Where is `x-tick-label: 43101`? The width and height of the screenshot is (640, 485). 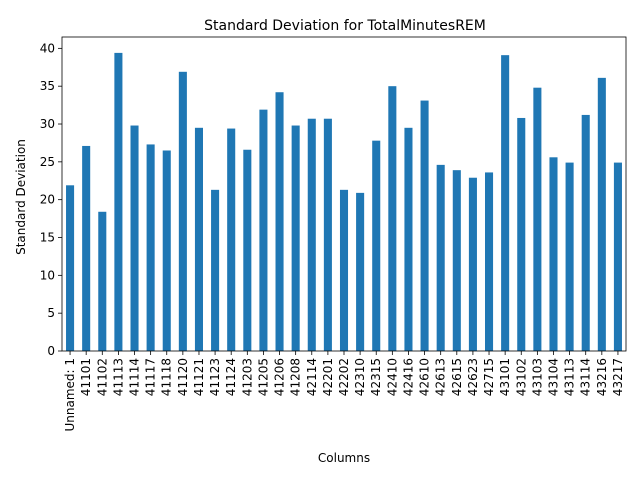
x-tick-label: 43101 is located at coordinates (505, 377).